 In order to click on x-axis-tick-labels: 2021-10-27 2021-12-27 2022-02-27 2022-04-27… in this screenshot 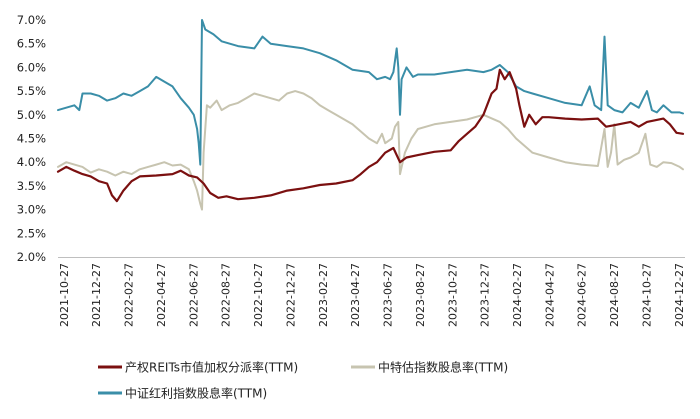, I will do `click(372, 295)`.